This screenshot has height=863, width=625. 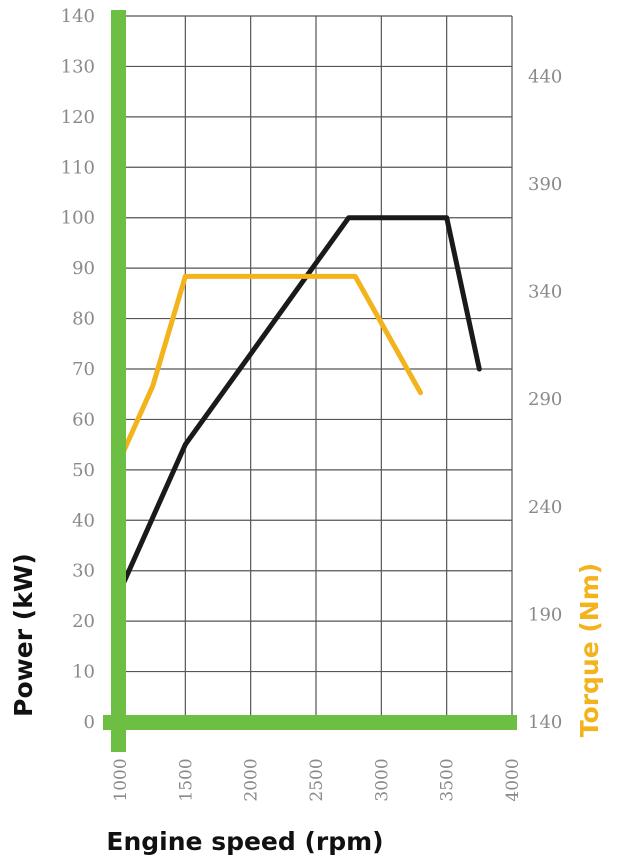 What do you see at coordinates (83, 470) in the screenshot?
I see `y-tick-label: 50` at bounding box center [83, 470].